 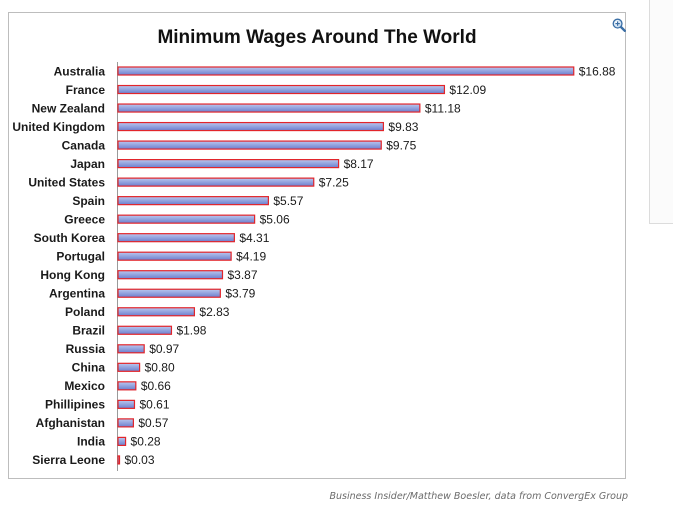 I want to click on value-label-australia: $16.88, so click(x=597, y=71).